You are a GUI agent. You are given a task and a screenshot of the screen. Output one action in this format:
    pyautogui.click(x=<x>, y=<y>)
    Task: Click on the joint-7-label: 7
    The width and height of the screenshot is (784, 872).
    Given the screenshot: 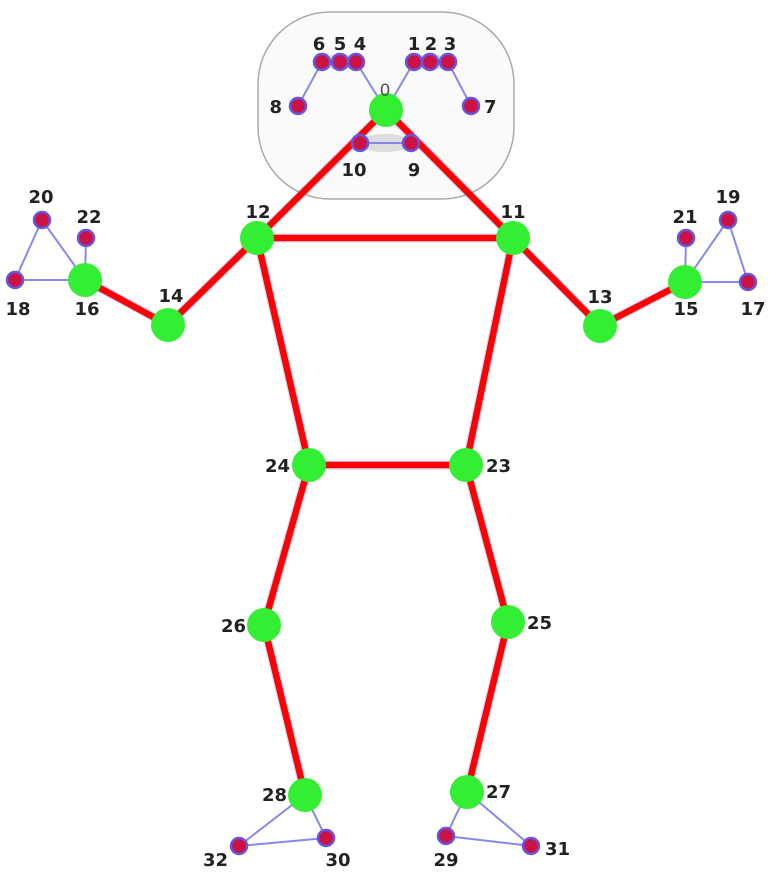 What is the action you would take?
    pyautogui.click(x=490, y=107)
    